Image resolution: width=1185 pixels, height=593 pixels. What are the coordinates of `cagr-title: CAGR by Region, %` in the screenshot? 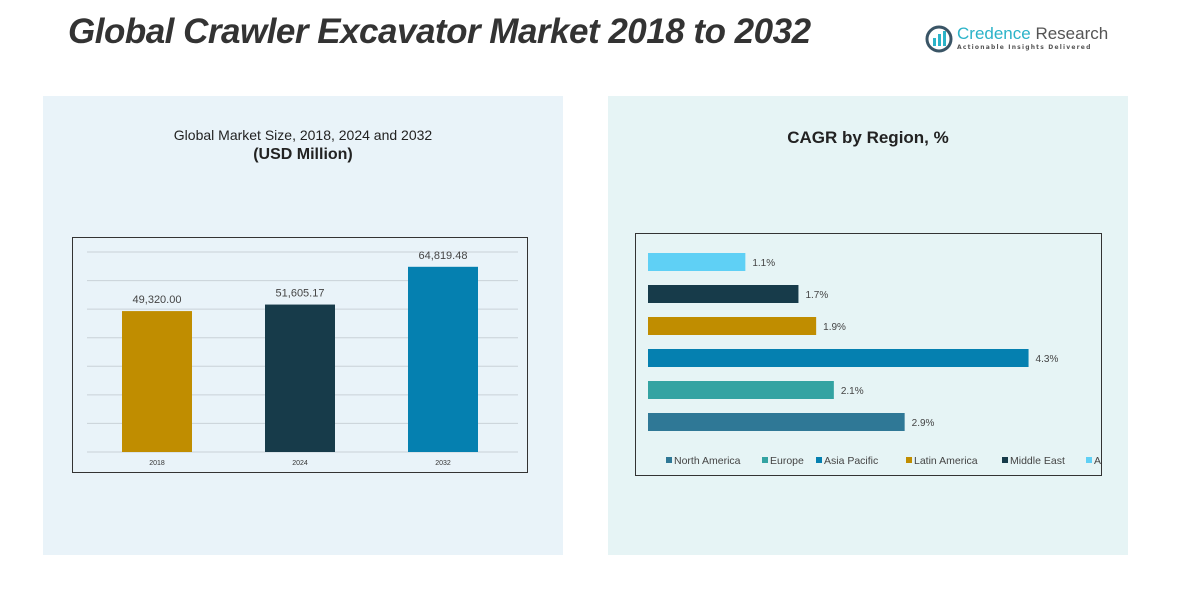 It's located at (868, 137).